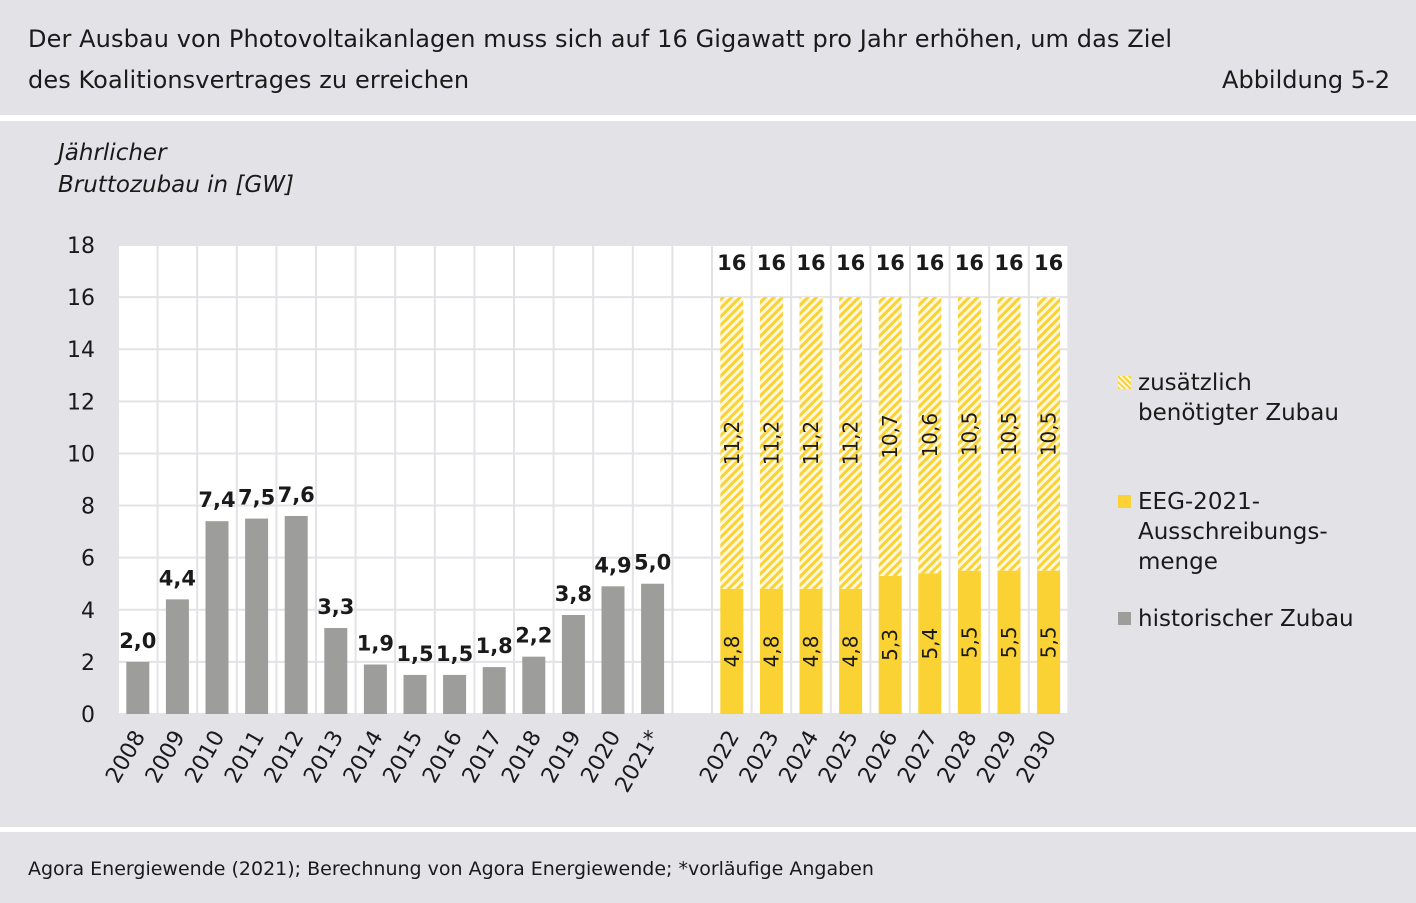 This screenshot has height=903, width=1416. What do you see at coordinates (708, 57) in the screenshot?
I see `header-band` at bounding box center [708, 57].